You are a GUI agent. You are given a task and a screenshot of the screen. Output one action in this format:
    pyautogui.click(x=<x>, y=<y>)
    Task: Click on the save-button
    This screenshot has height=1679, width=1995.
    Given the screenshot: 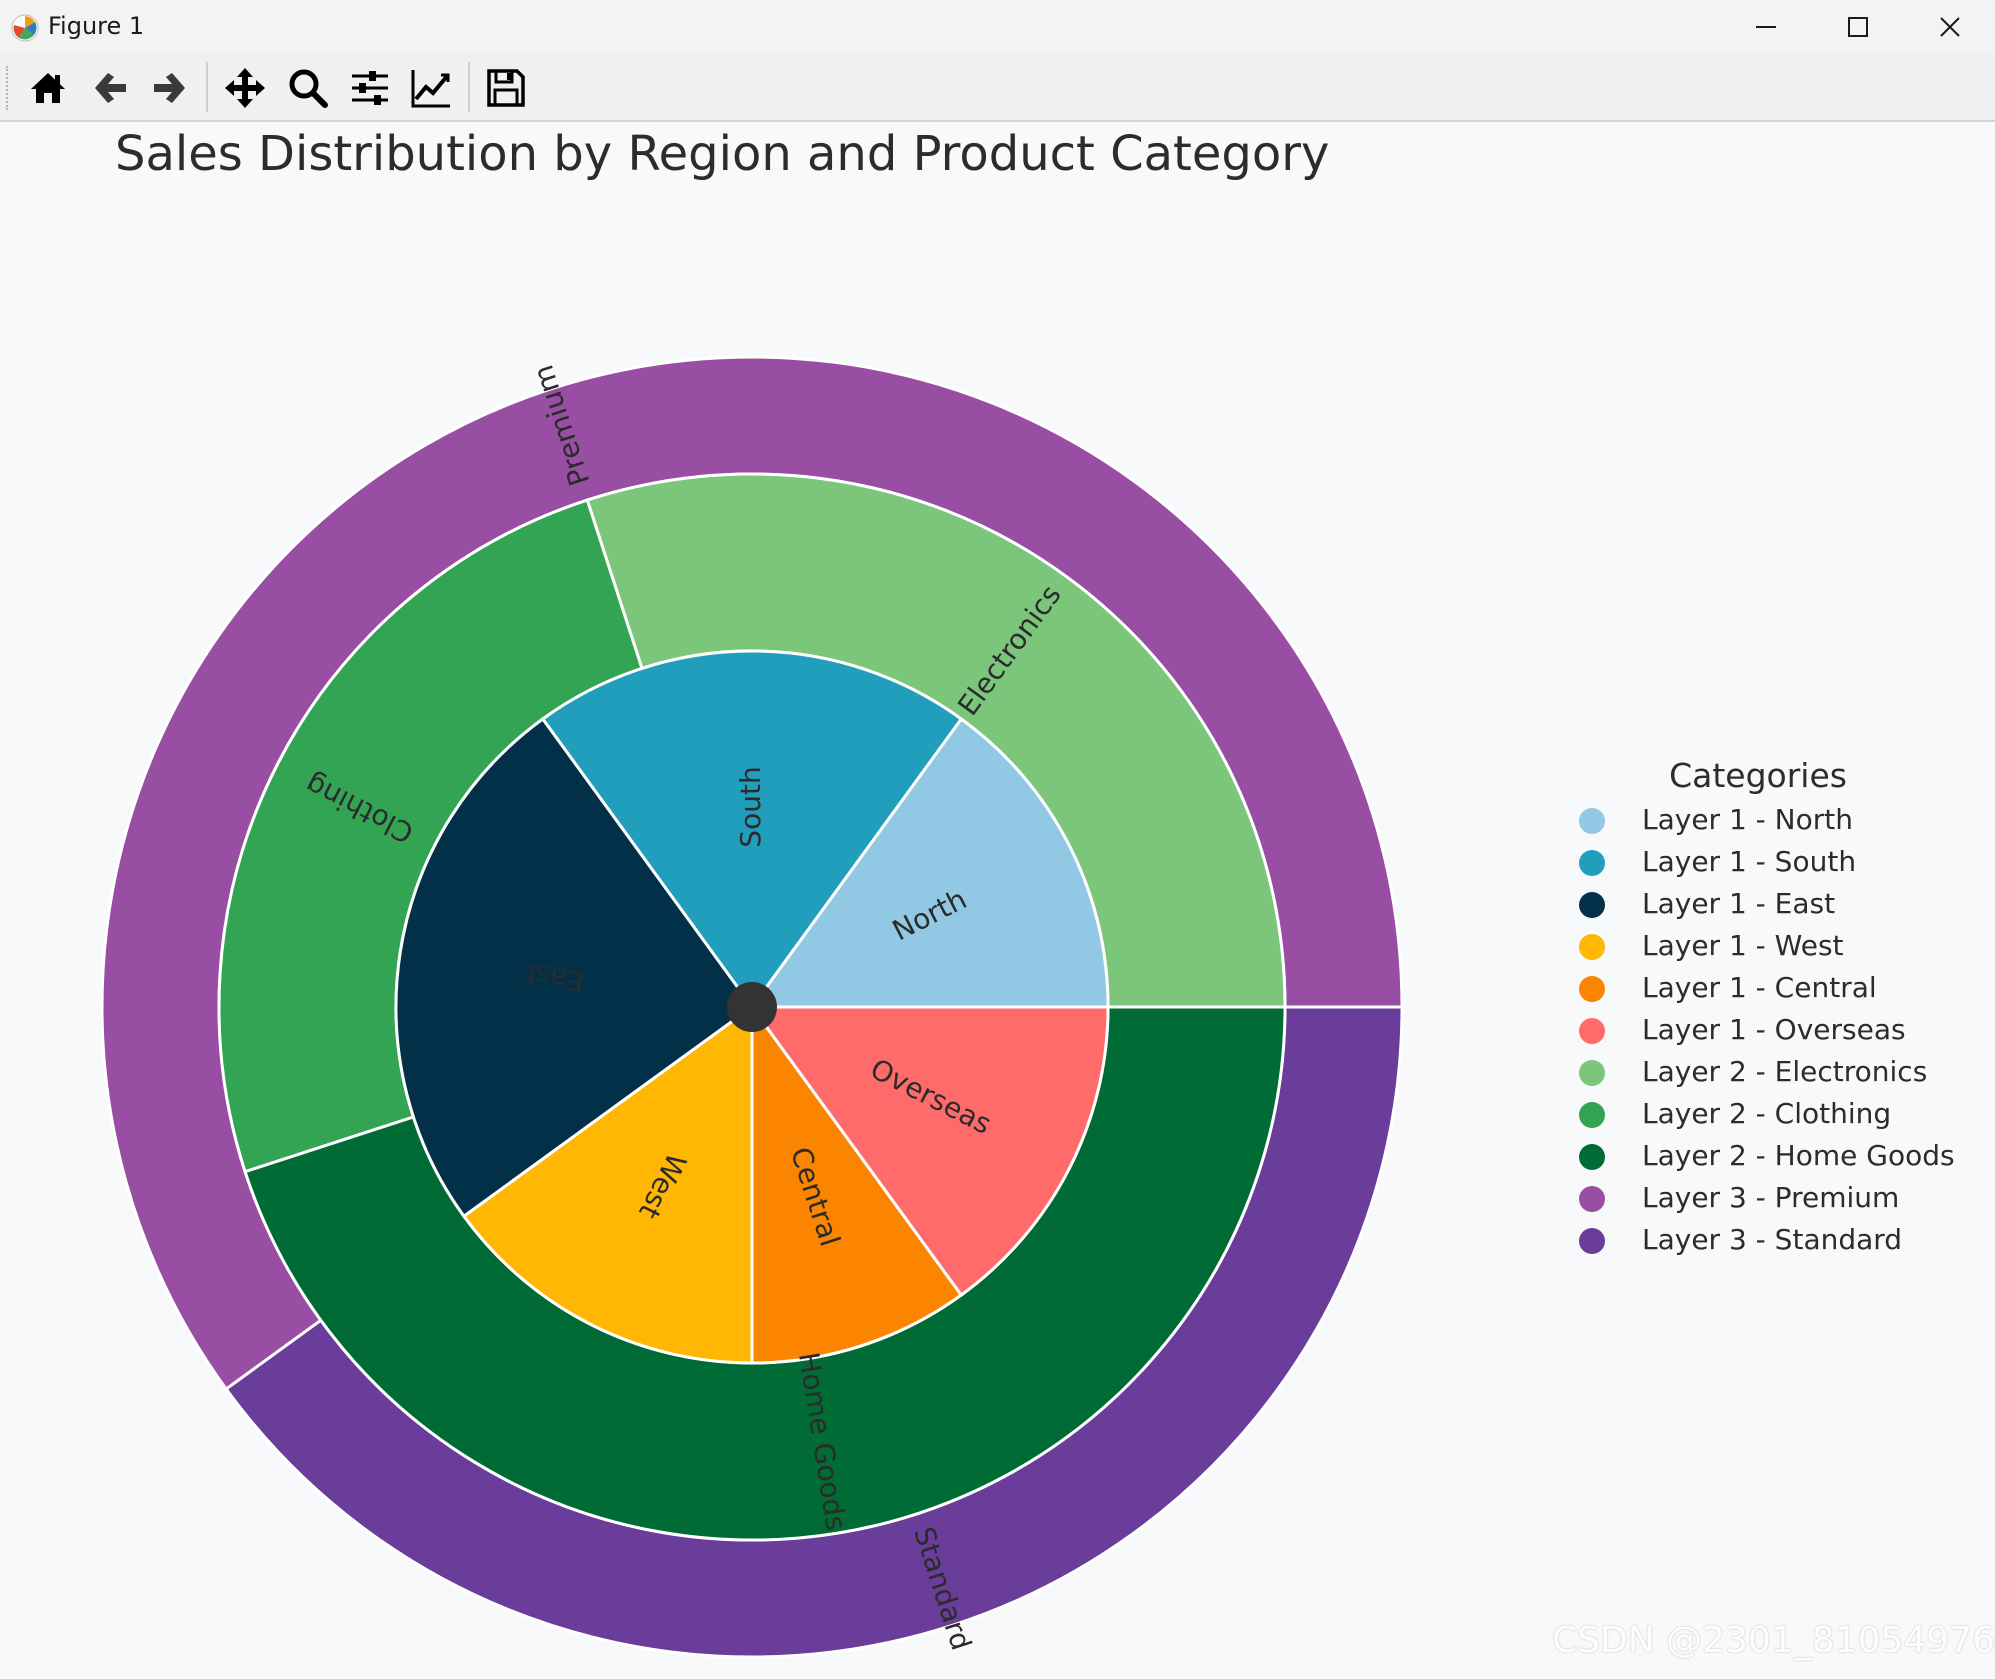 What is the action you would take?
    pyautogui.click(x=506, y=88)
    